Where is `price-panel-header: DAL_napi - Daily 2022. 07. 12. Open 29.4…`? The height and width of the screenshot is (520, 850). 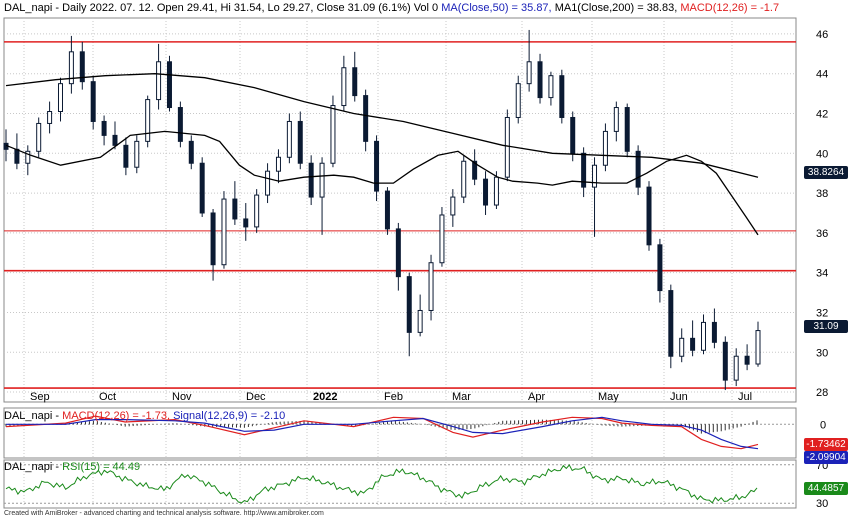
price-panel-header: DAL_napi - Daily 2022. 07. 12. Open 29.4… is located at coordinates (391, 8).